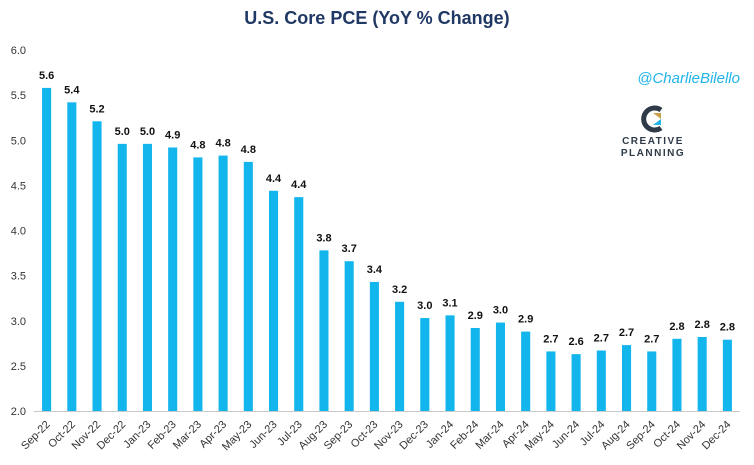  What do you see at coordinates (36, 436) in the screenshot?
I see `x-tick-label: Sep-22` at bounding box center [36, 436].